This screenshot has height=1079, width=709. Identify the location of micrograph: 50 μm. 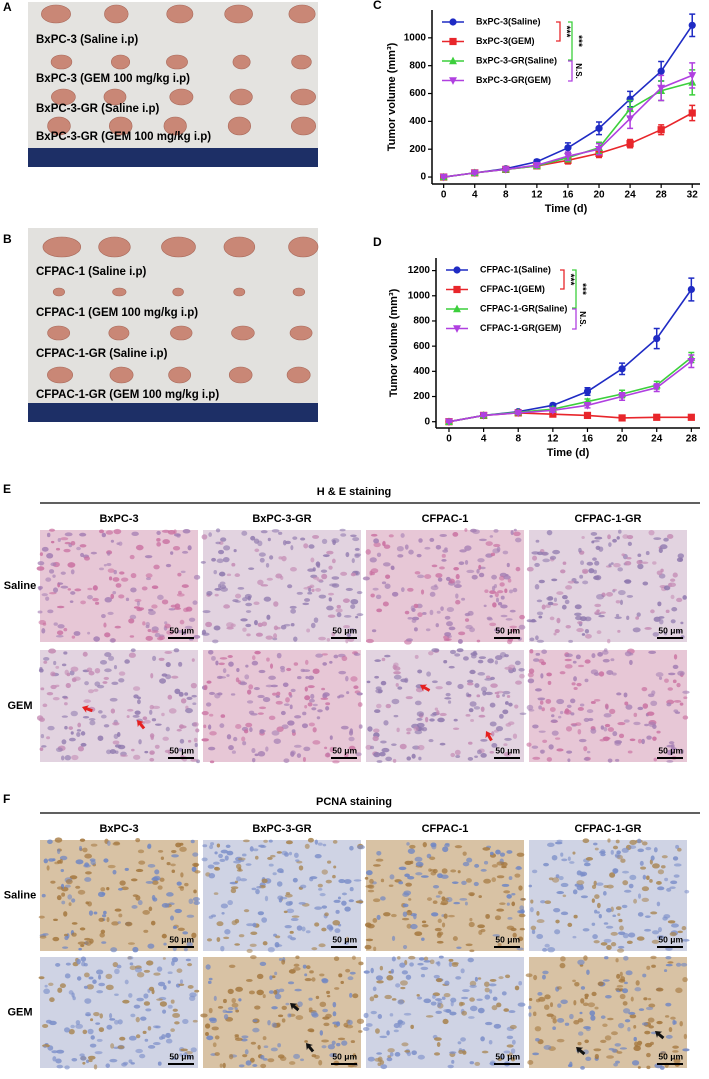
(118, 706).